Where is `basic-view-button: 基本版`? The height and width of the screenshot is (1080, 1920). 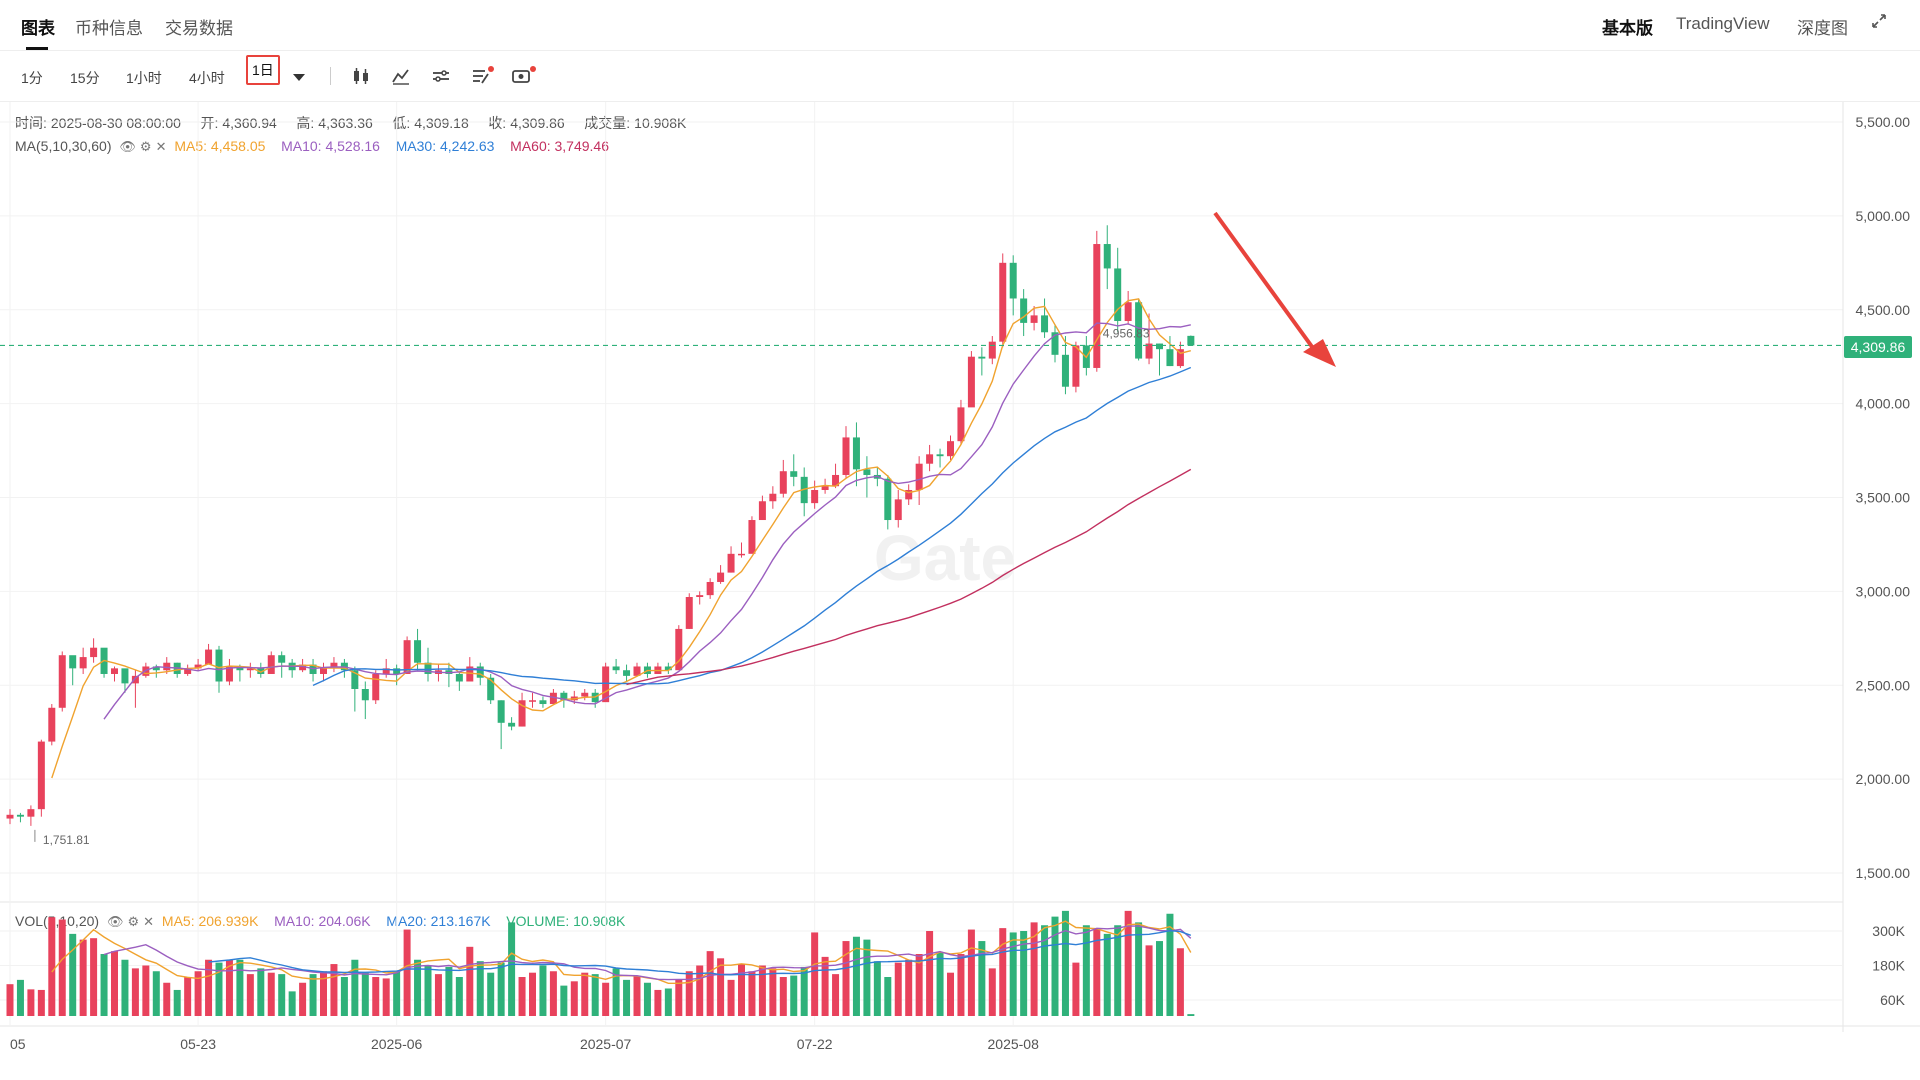
basic-view-button: 基本版 is located at coordinates (1627, 28).